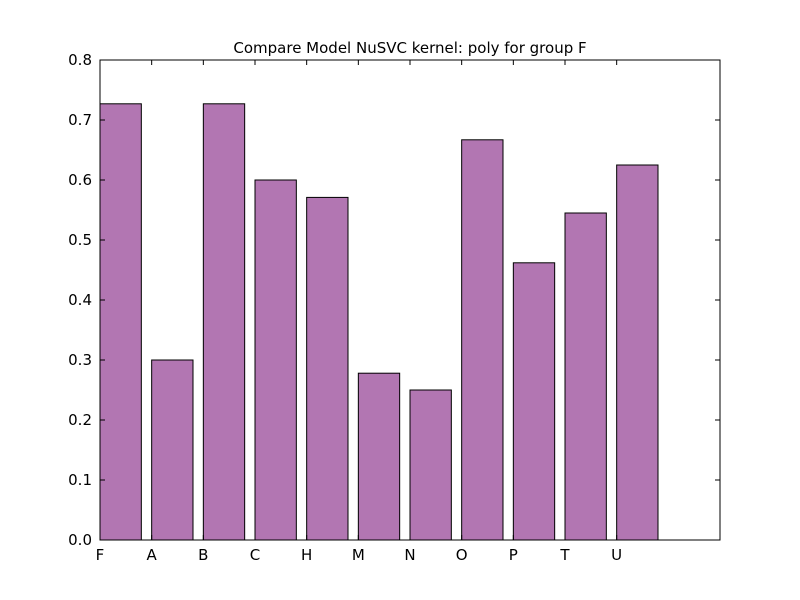 Image resolution: width=800 pixels, height=600 pixels. What do you see at coordinates (80, 120) in the screenshot?
I see `y-tick-label-7: 0.7` at bounding box center [80, 120].